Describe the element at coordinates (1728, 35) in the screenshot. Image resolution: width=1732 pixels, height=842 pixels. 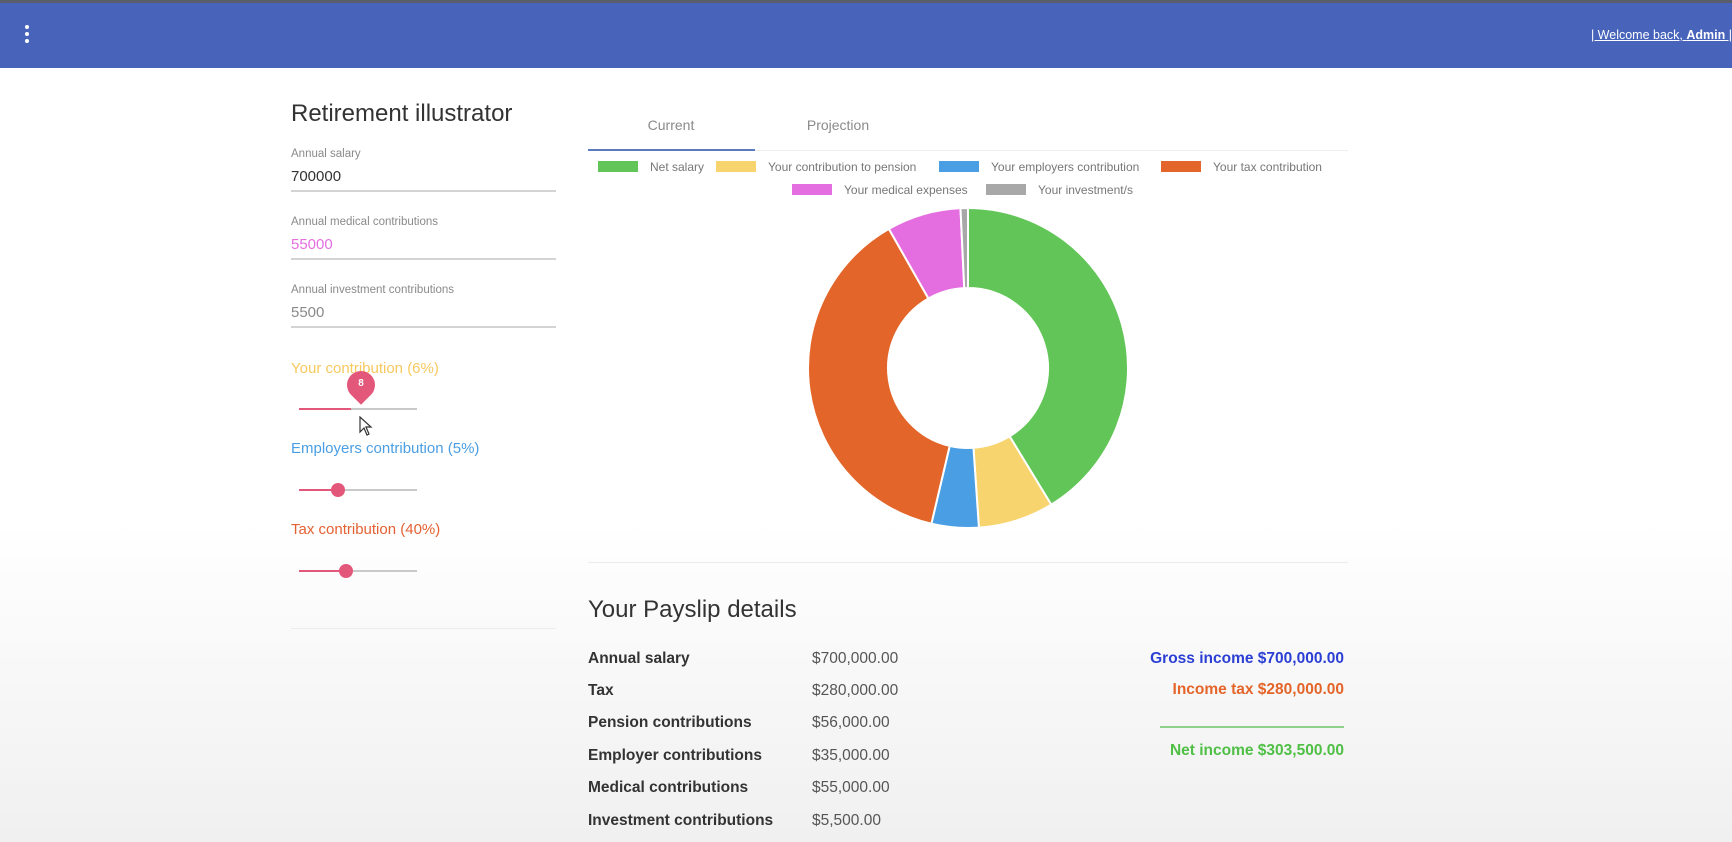
I see `welcome-suffix: |` at that location.